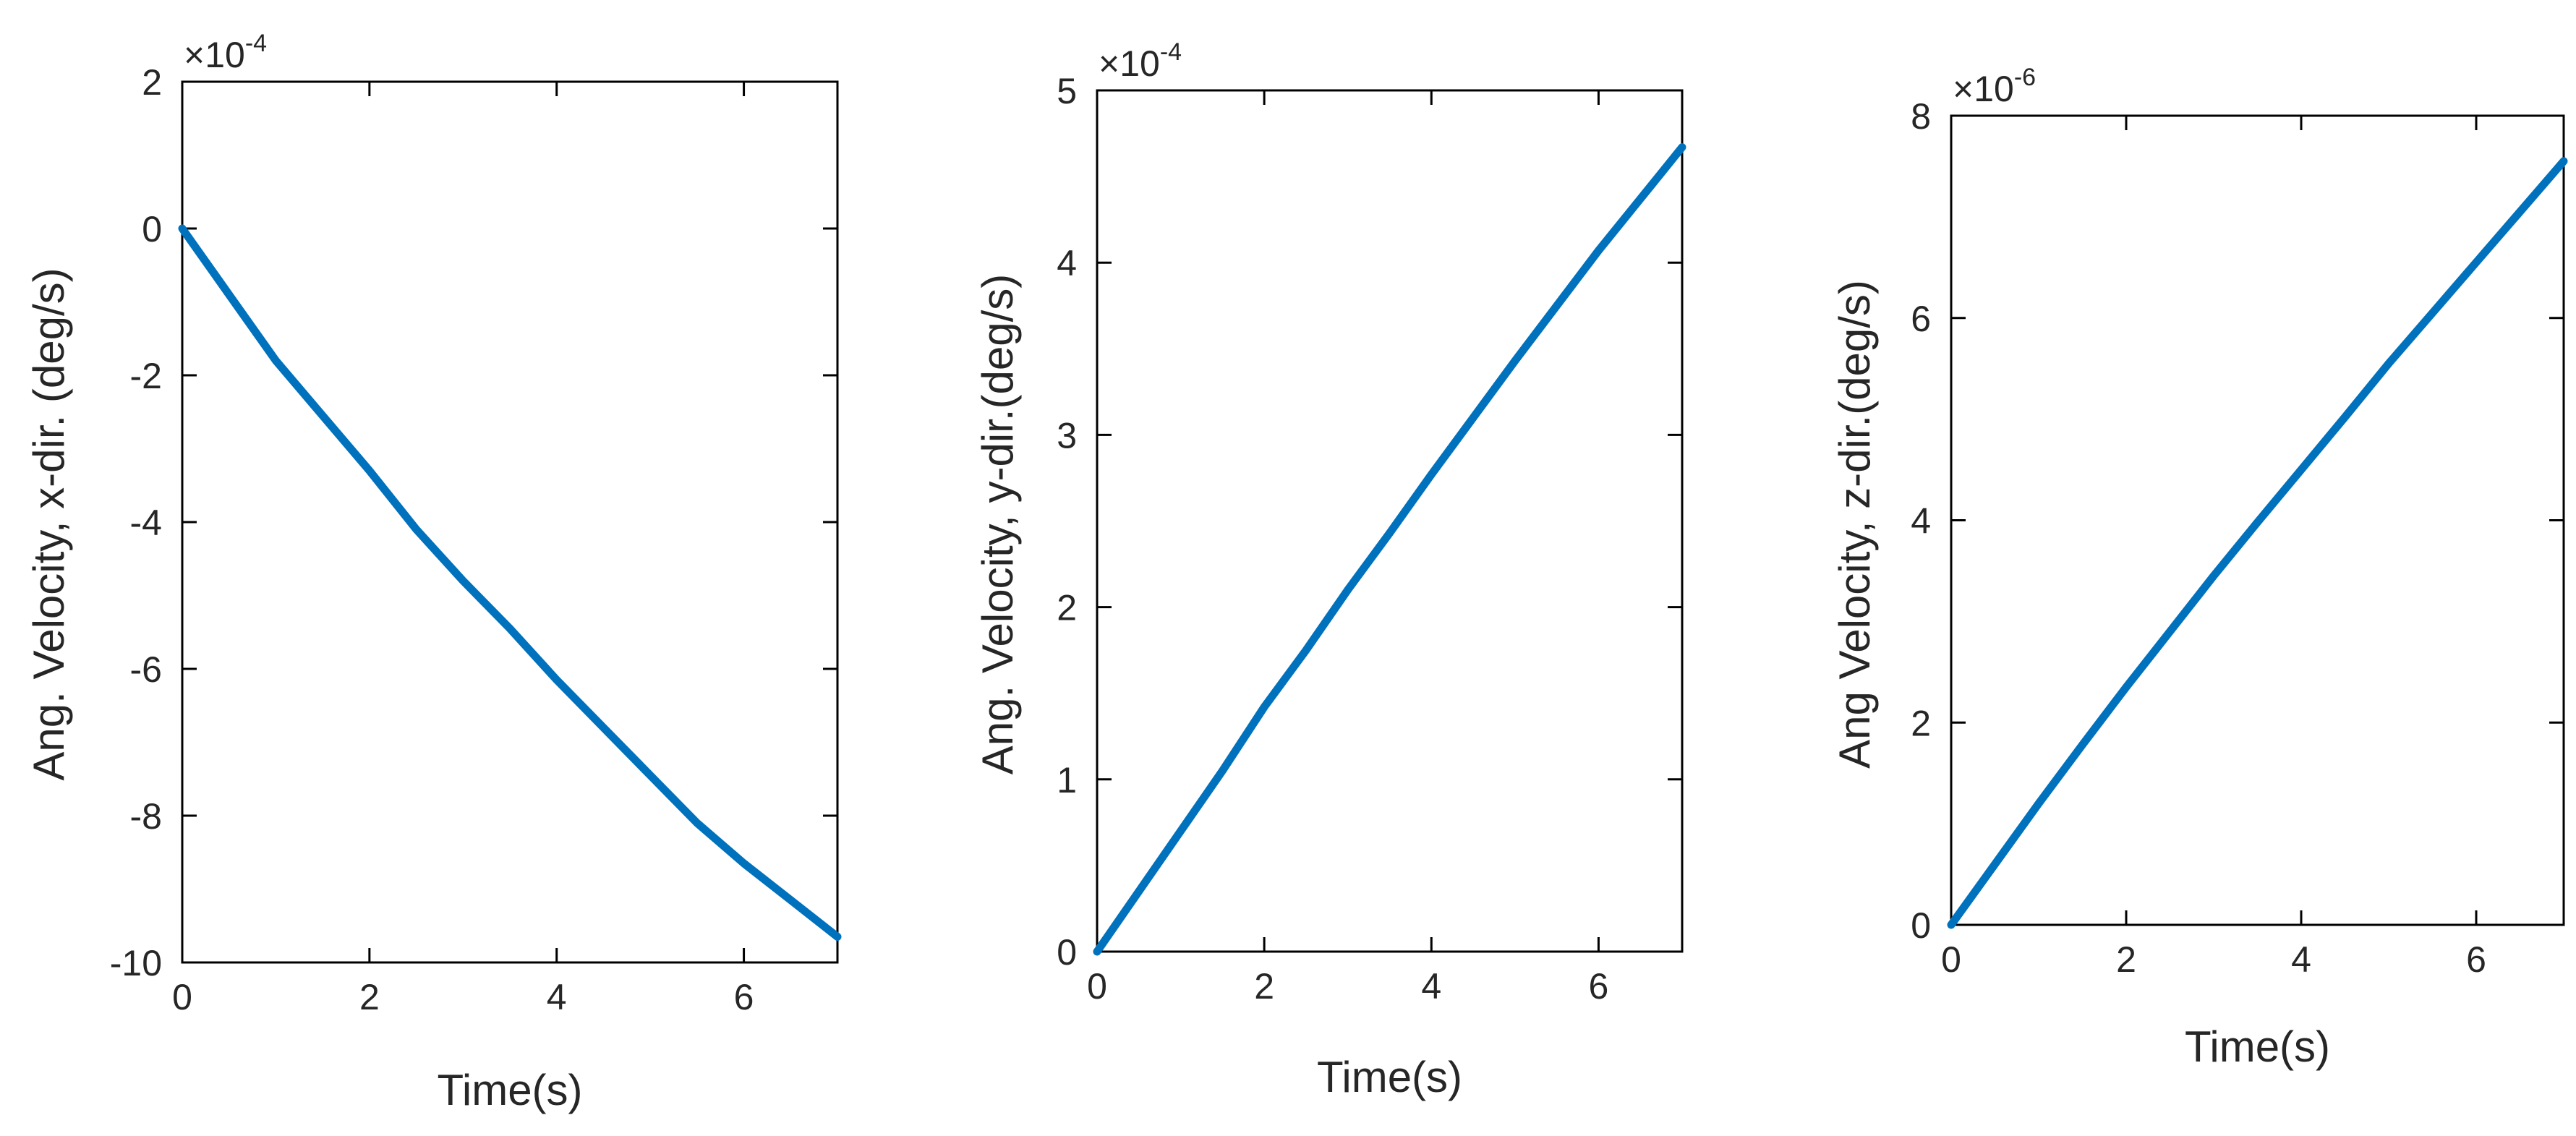 The width and height of the screenshot is (2576, 1136). Describe the element at coordinates (136, 963) in the screenshot. I see `y-tick-label: -10` at that location.